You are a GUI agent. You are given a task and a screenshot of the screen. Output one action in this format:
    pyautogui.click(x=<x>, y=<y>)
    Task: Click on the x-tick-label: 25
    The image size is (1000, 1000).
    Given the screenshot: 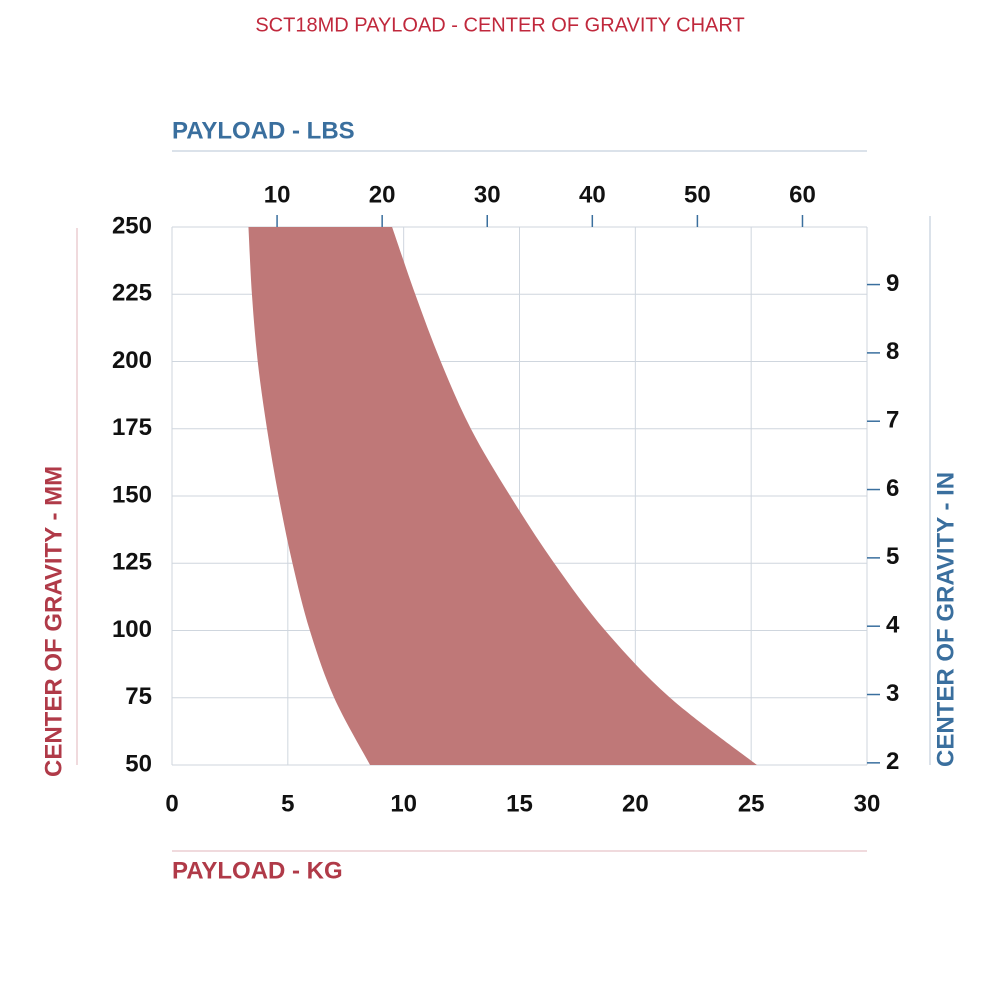 What is the action you would take?
    pyautogui.click(x=751, y=803)
    